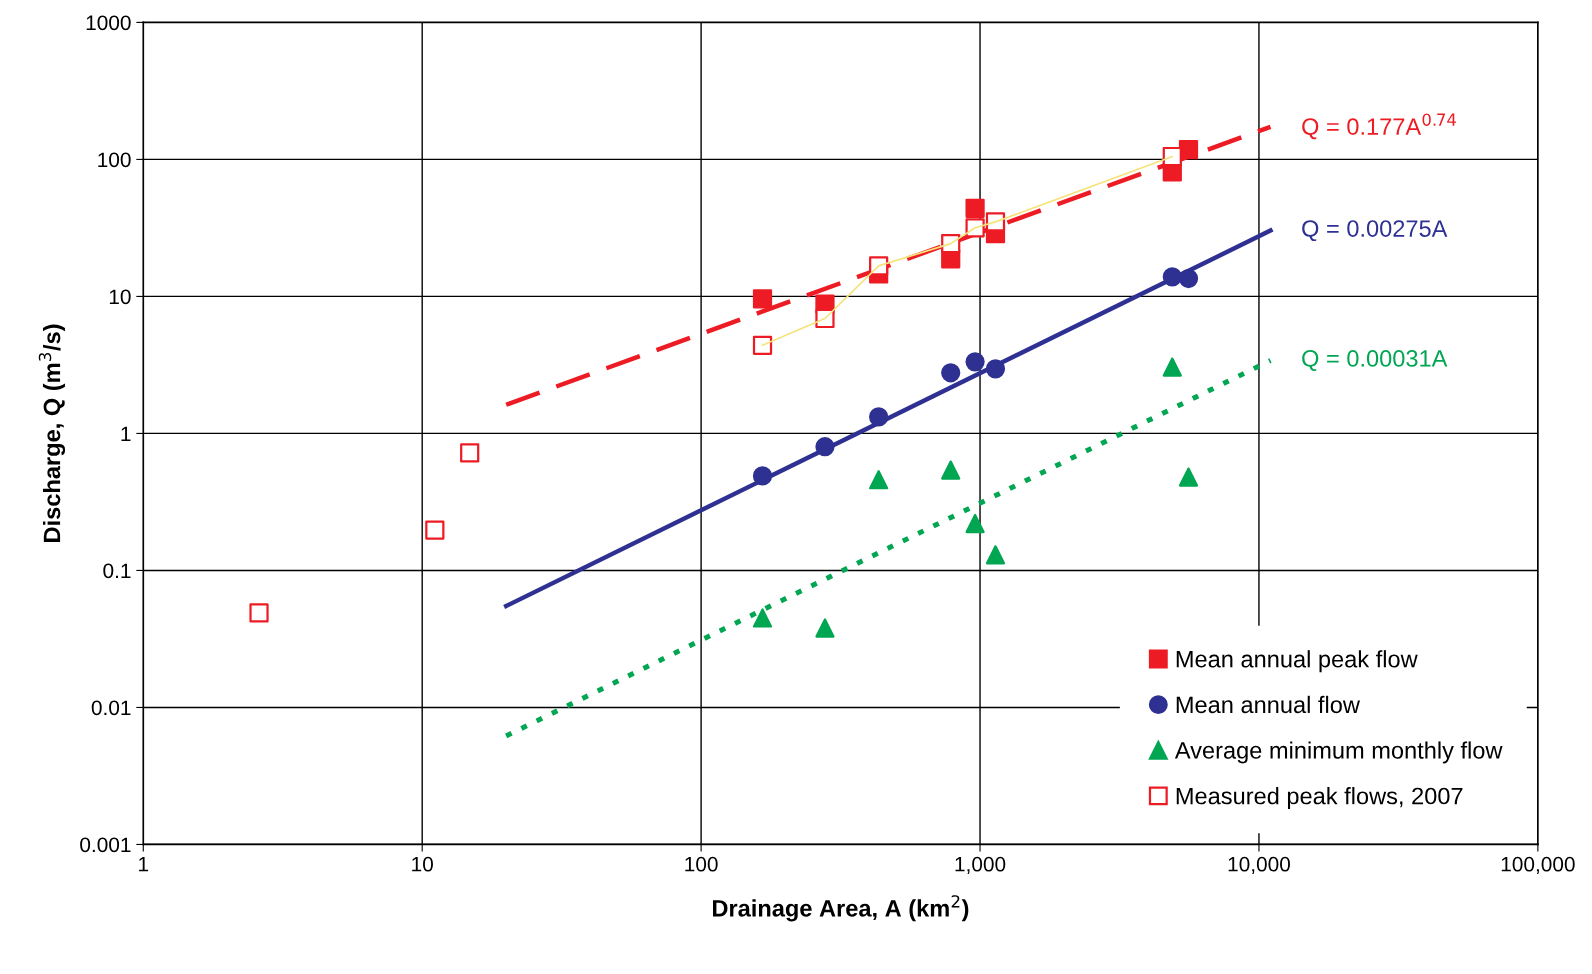 The width and height of the screenshot is (1592, 974). Describe the element at coordinates (701, 864) in the screenshot. I see `x-tick-label: 100` at that location.